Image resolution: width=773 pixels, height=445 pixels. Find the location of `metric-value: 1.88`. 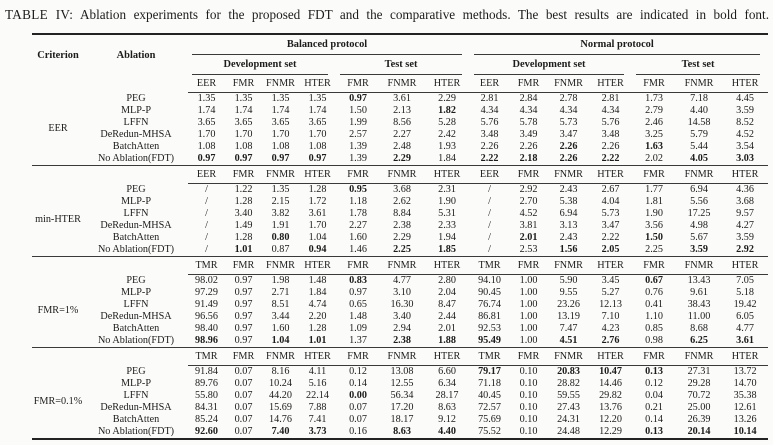

metric-value: 1.88 is located at coordinates (447, 340).